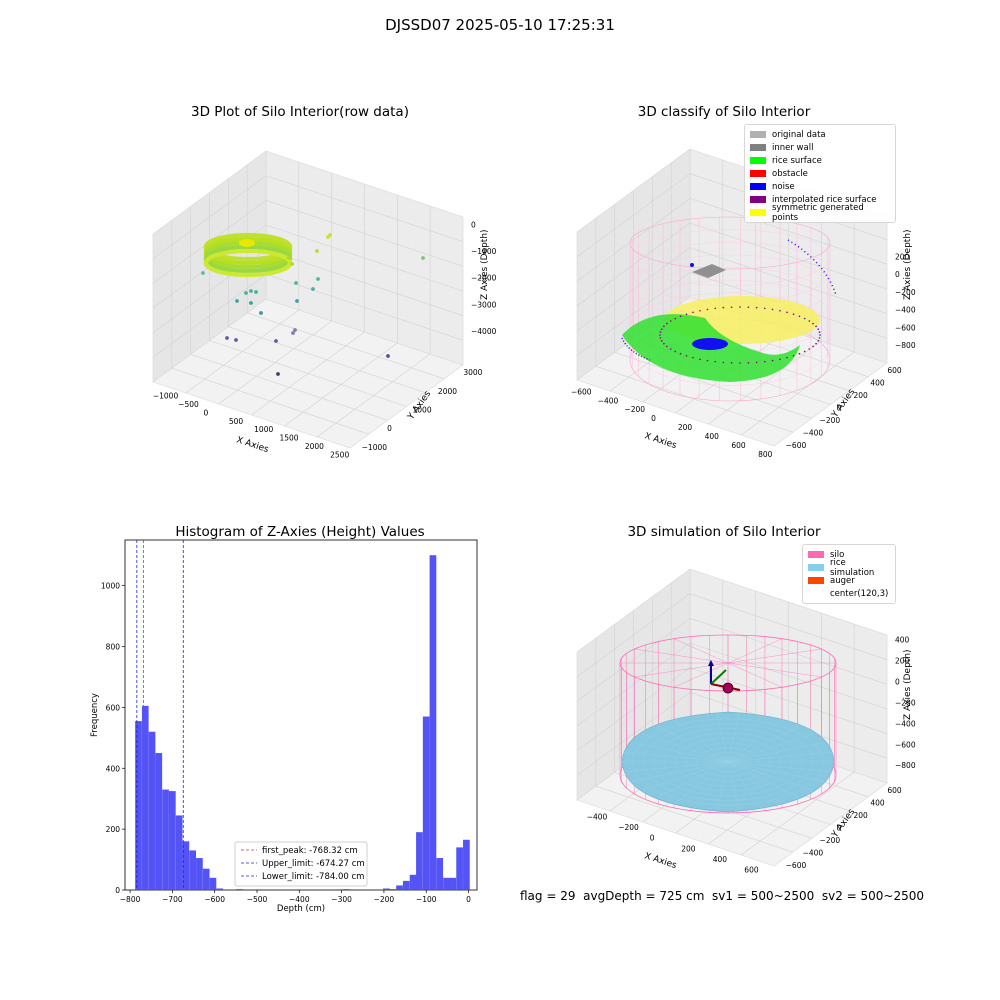  What do you see at coordinates (339, 455) in the screenshot?
I see `raw-x-tick-label: 2500` at bounding box center [339, 455].